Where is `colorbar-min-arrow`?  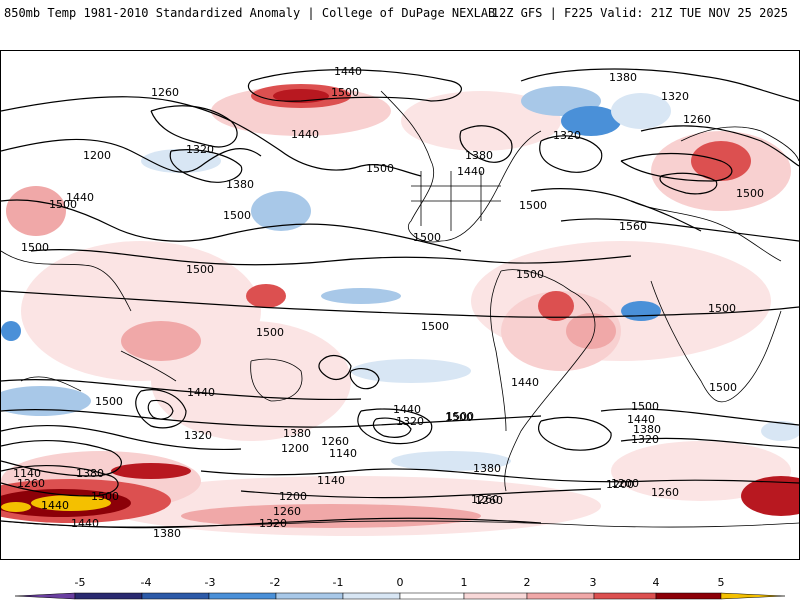
colorbar-min-arrow is located at coordinates (45, 596).